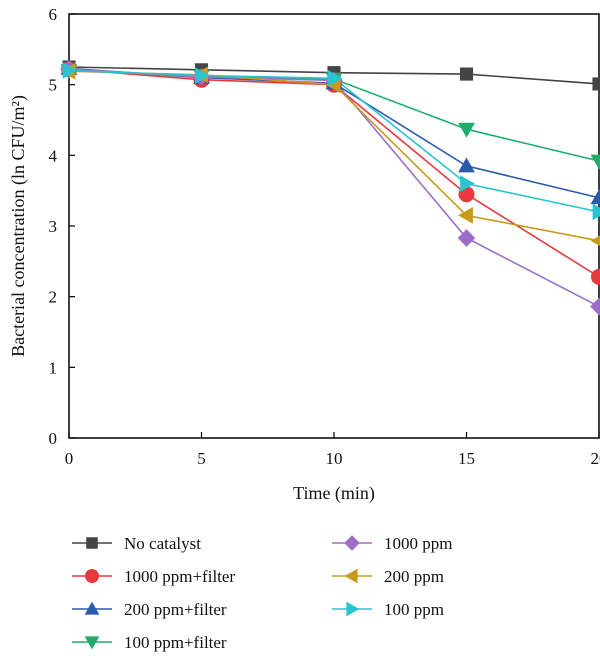 This screenshot has height=662, width=600. I want to click on legend-label: 200 ppm, so click(414, 576).